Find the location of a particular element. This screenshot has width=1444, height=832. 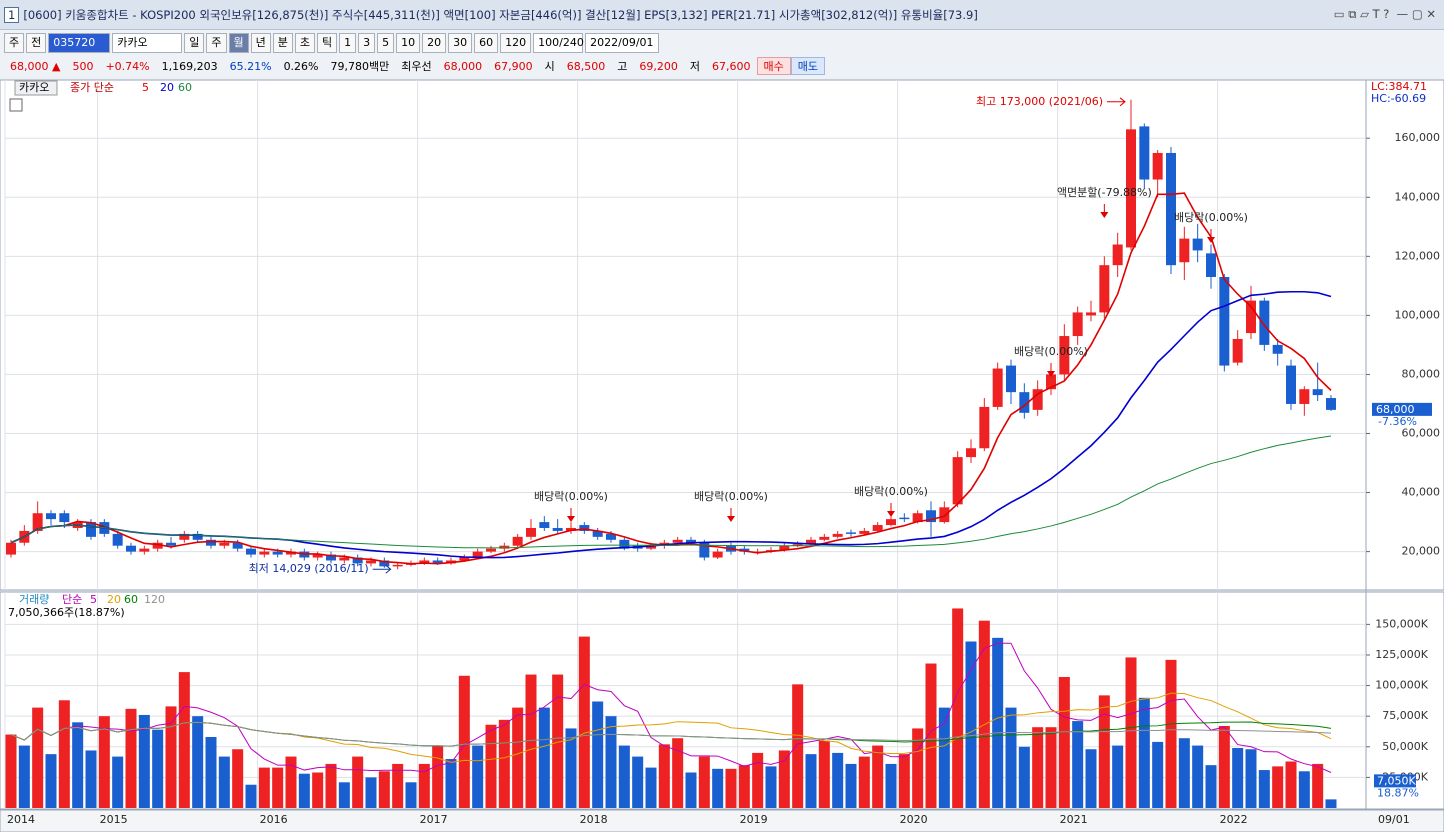

toolbar-button: 30 is located at coordinates (460, 43).